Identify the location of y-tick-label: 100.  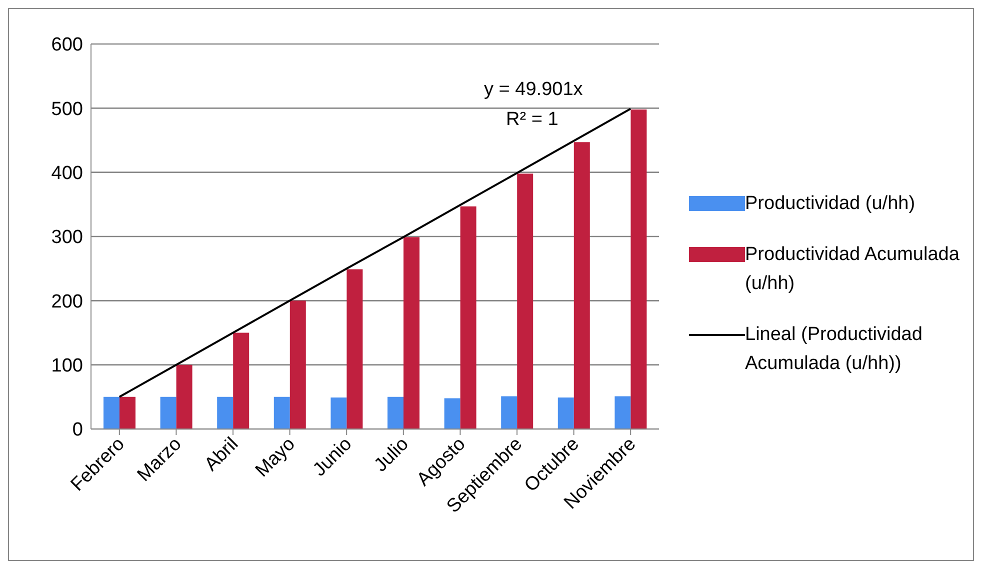
(67, 366).